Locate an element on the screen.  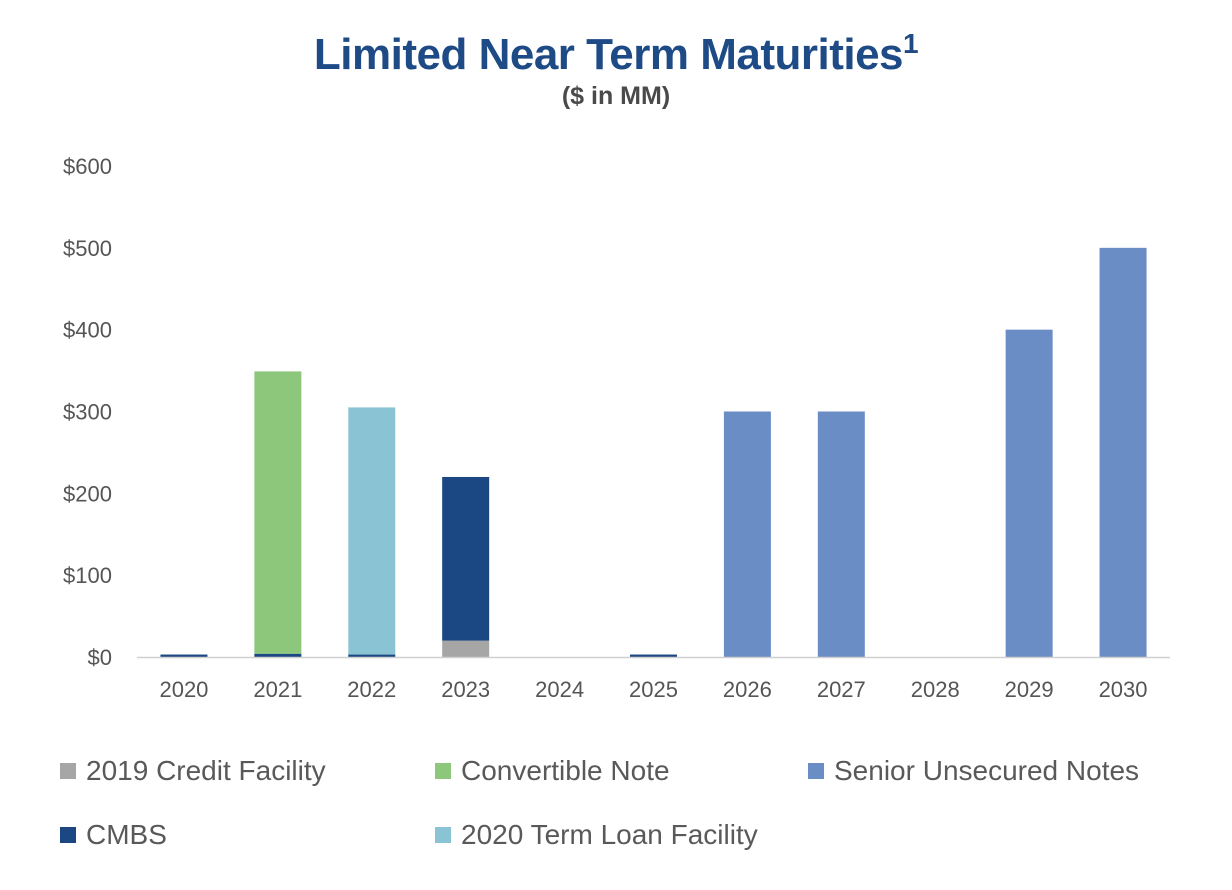
x-tick-label: 2025 is located at coordinates (653, 689).